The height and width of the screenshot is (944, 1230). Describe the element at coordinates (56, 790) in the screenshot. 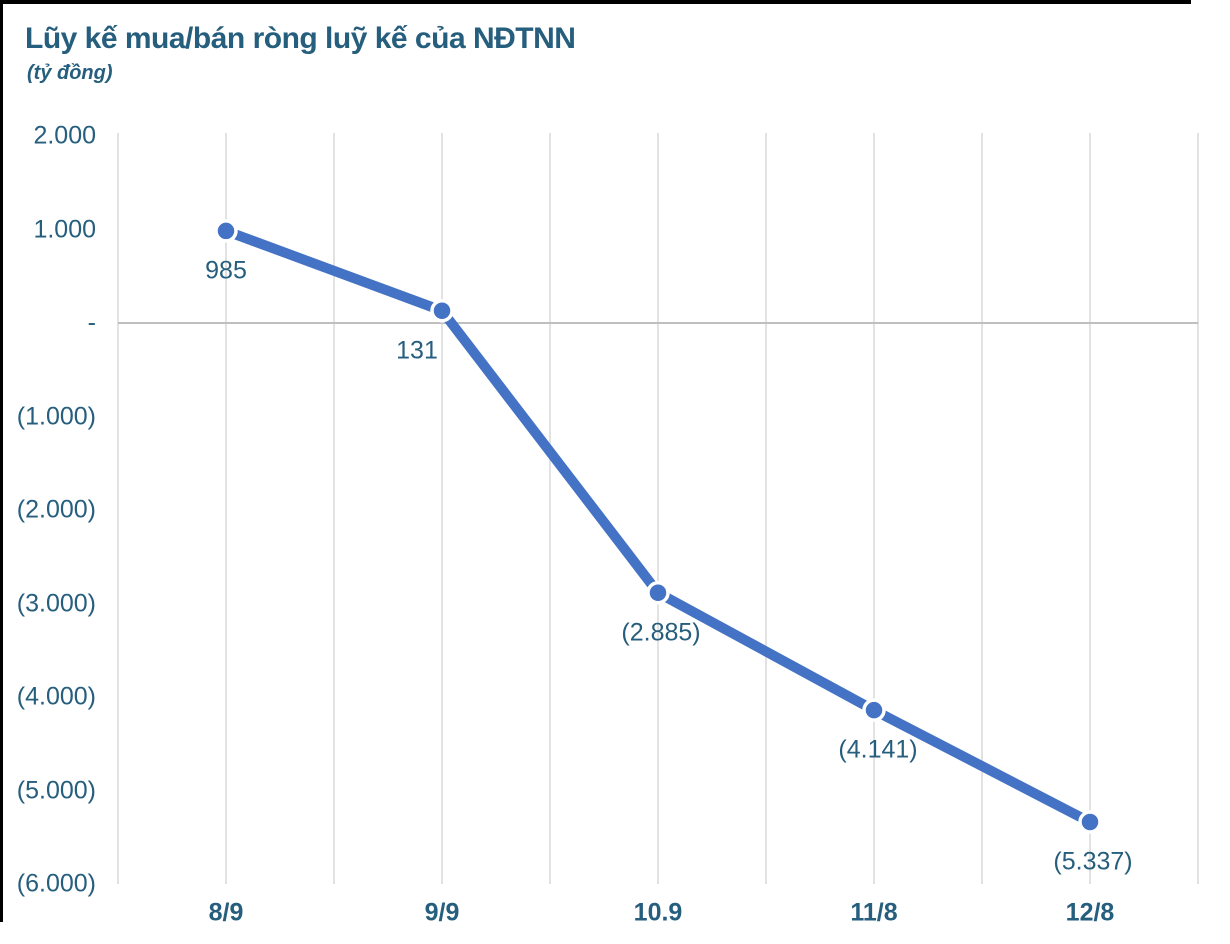

I see `y-axis-tick-label: (5.000)` at that location.